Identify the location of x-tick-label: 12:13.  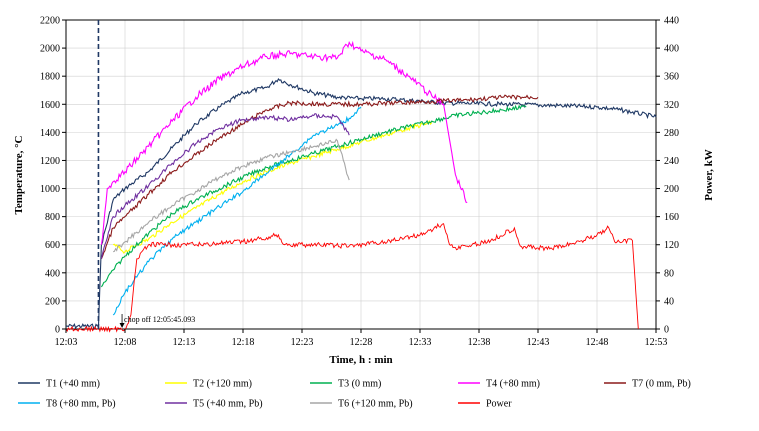
(184, 342).